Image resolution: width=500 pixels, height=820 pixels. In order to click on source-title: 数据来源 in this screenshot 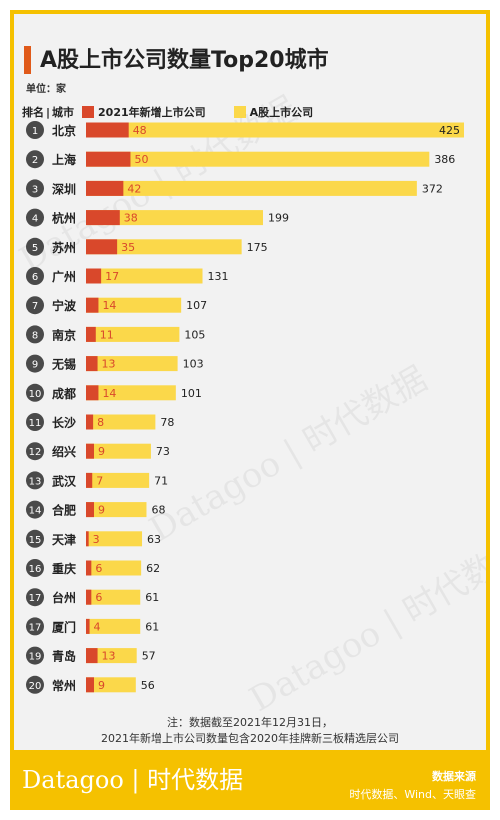, I will do `click(454, 776)`.